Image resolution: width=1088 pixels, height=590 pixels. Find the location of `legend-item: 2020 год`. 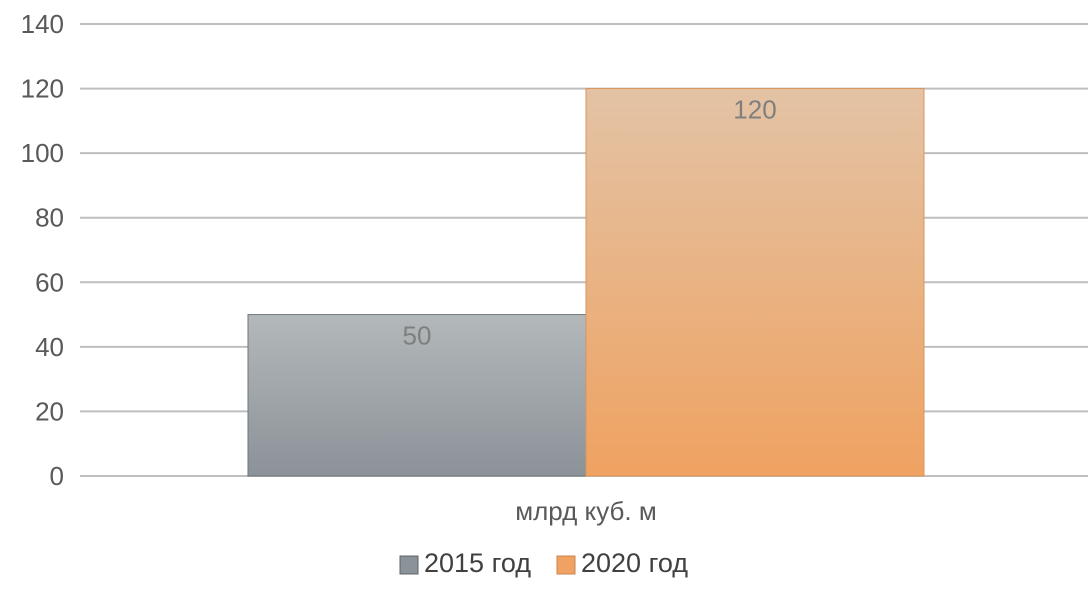

legend-item: 2020 год is located at coordinates (622, 563).